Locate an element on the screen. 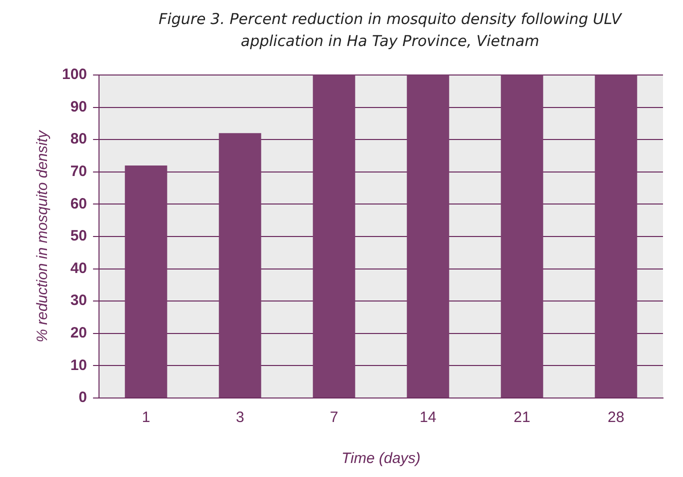 The height and width of the screenshot is (477, 683). y-tick-label: 20 is located at coordinates (79, 333).